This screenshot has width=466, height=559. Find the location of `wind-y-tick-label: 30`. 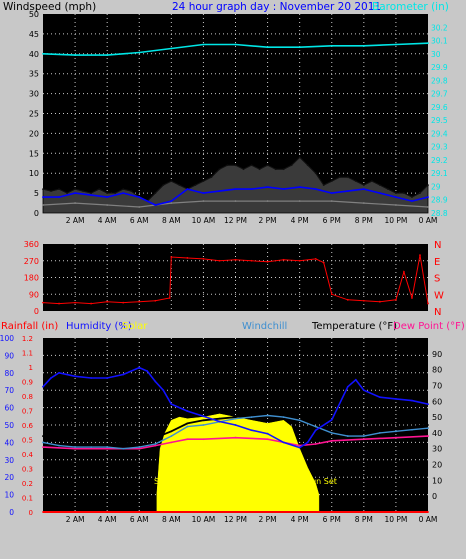

wind-y-tick-label: 30 is located at coordinates (34, 94).